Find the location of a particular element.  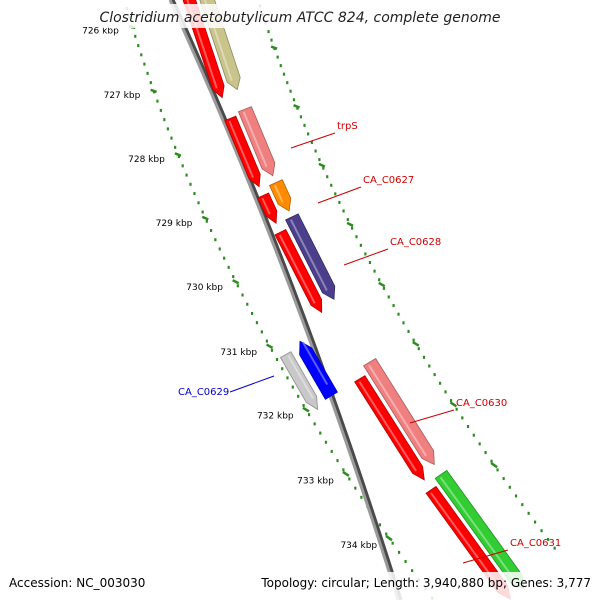

tick-label: 729 kbp is located at coordinates (174, 224).